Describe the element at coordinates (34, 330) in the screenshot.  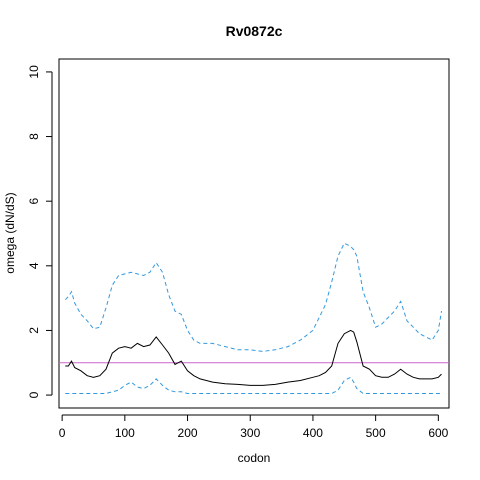
I see `y-tick-label: 2` at that location.